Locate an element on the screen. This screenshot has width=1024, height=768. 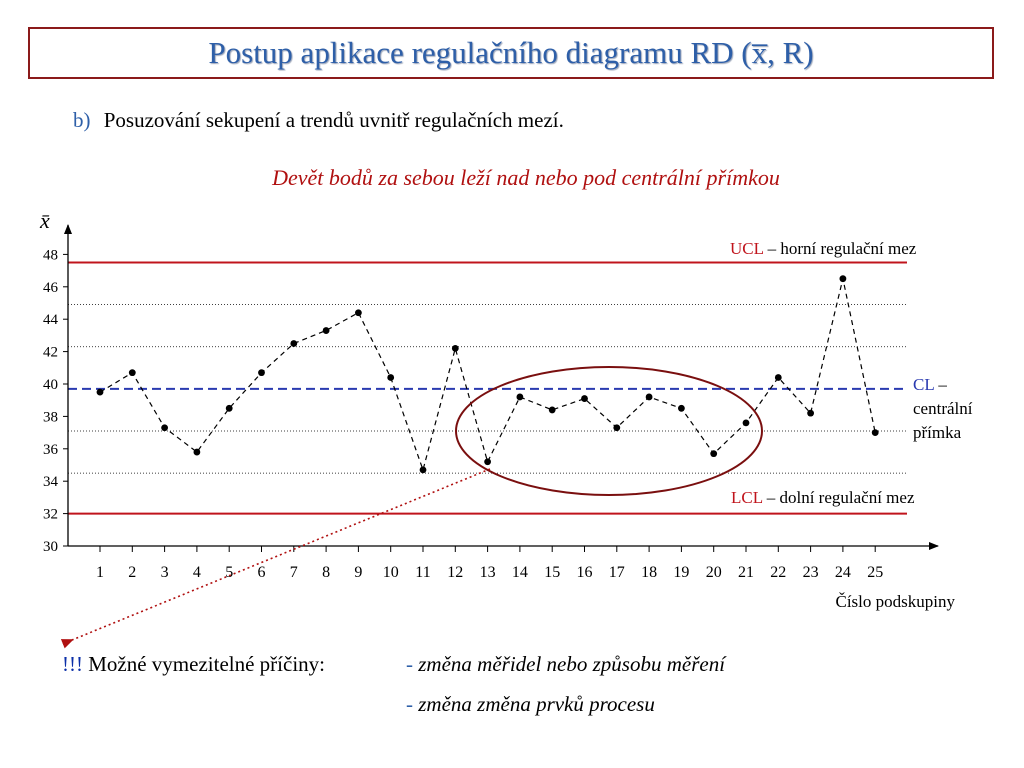
y-tick-label: 42 is located at coordinates (50, 353).